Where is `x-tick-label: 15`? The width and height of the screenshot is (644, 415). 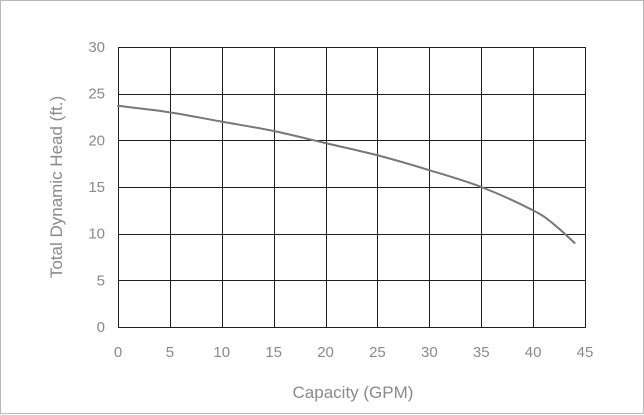 x-tick-label: 15 is located at coordinates (273, 352).